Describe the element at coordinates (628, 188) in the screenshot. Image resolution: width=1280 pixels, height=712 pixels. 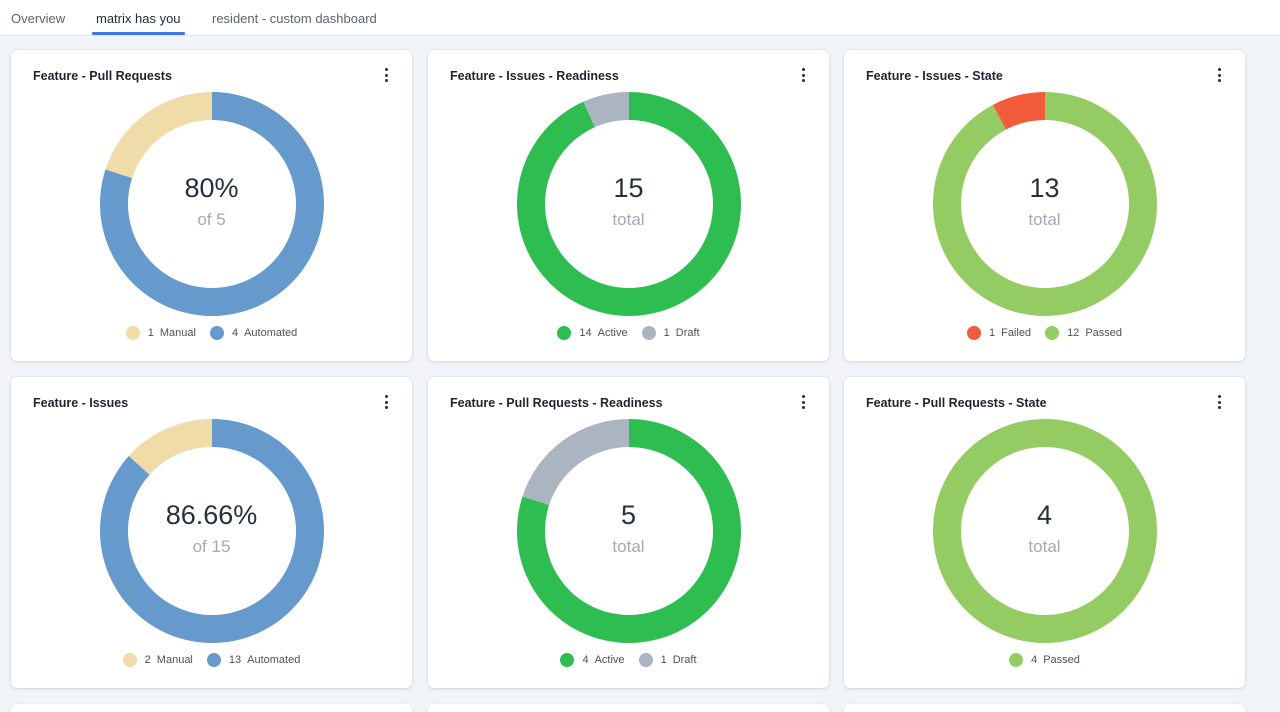
I see `center-value: 15` at that location.